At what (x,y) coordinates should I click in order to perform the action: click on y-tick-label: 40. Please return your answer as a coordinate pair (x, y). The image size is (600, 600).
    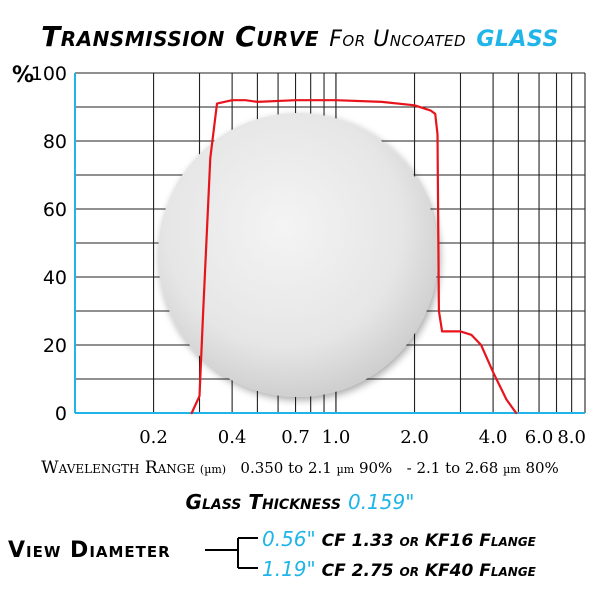
    Looking at the image, I should click on (55, 278).